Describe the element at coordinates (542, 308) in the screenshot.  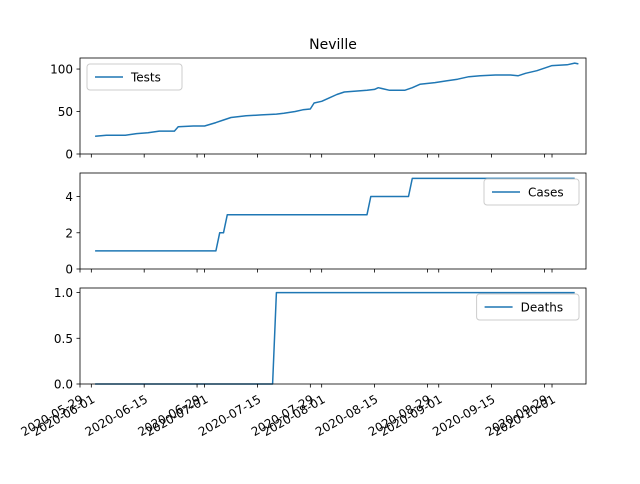
I see `legend-label: Deaths` at that location.